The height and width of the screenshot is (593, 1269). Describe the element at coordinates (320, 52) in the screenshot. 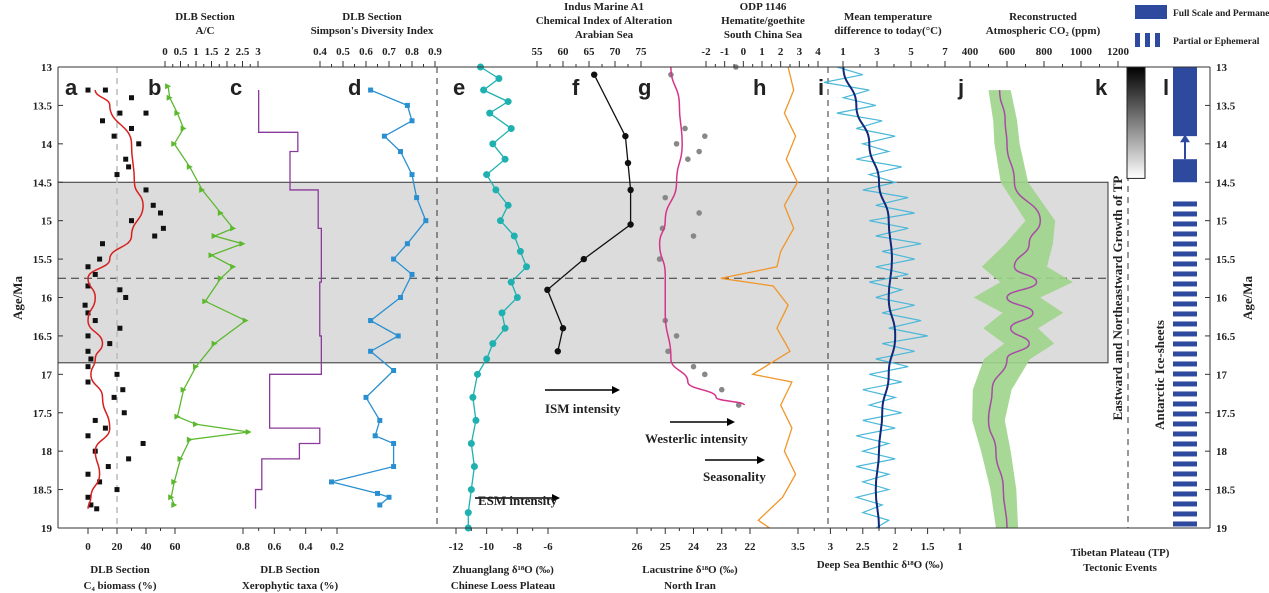

I see `d-axis-tick-label: 0.4` at that location.